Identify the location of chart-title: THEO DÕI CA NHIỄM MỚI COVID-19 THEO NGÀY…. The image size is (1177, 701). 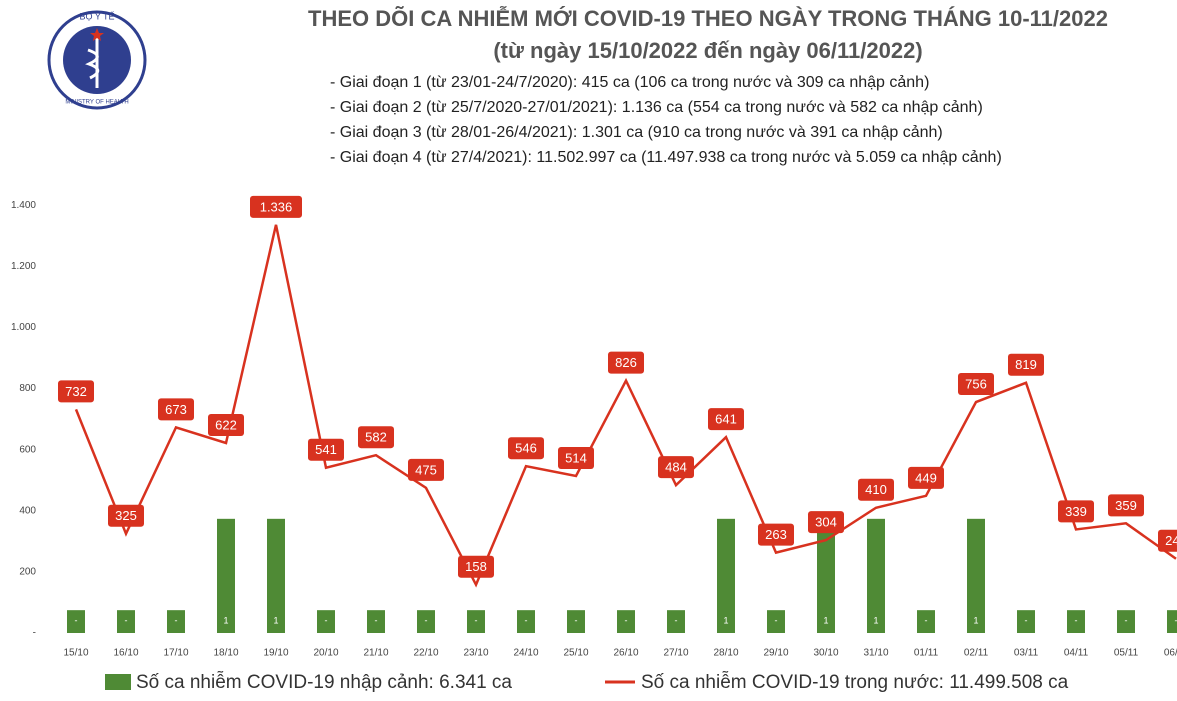
(708, 18).